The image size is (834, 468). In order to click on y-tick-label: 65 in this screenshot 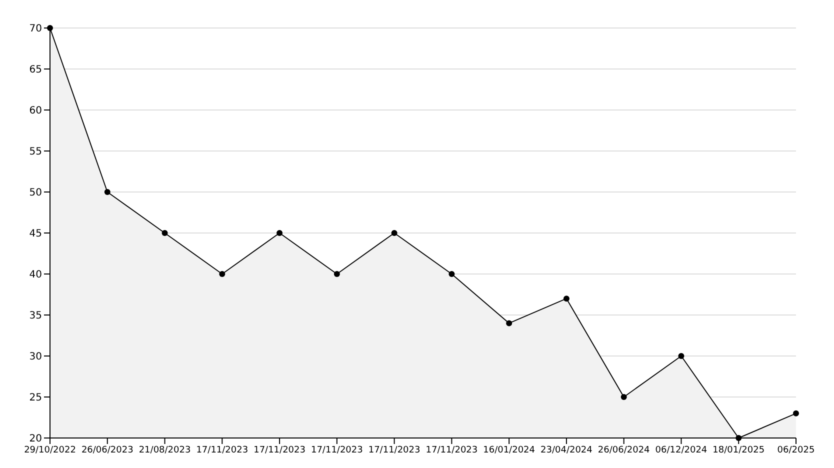, I will do `click(35, 70)`.